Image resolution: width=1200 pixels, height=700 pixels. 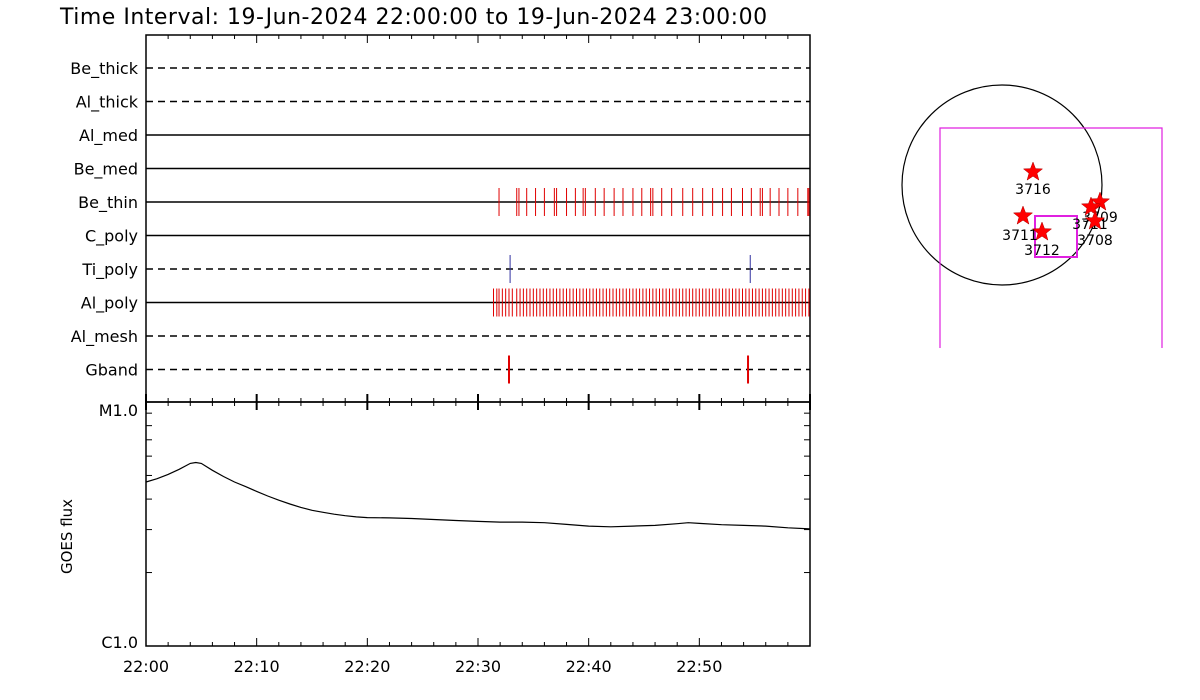 I want to click on x-tick-label: 22:50, so click(x=699, y=666).